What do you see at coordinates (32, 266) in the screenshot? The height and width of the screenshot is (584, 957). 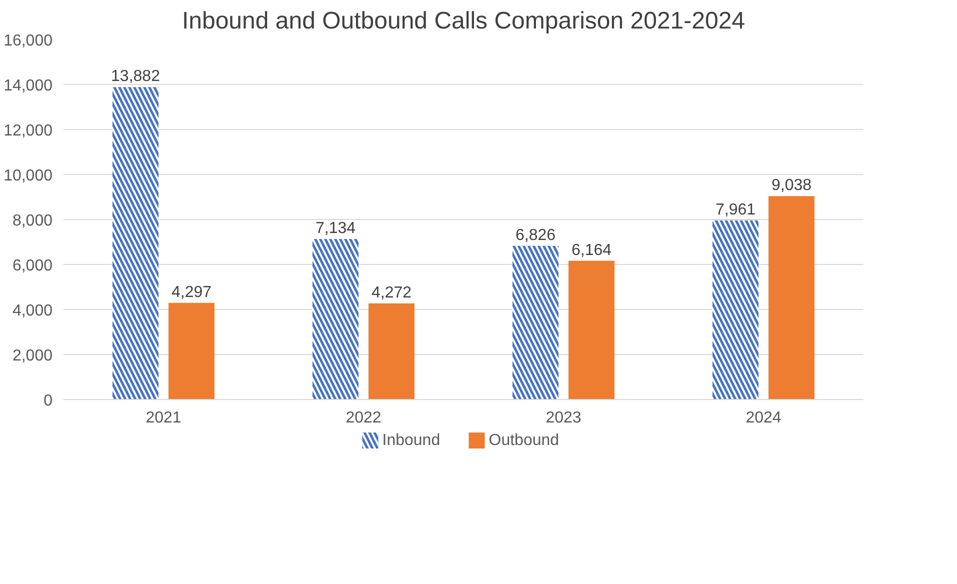 I see `y-tick-label: 6,000` at bounding box center [32, 266].